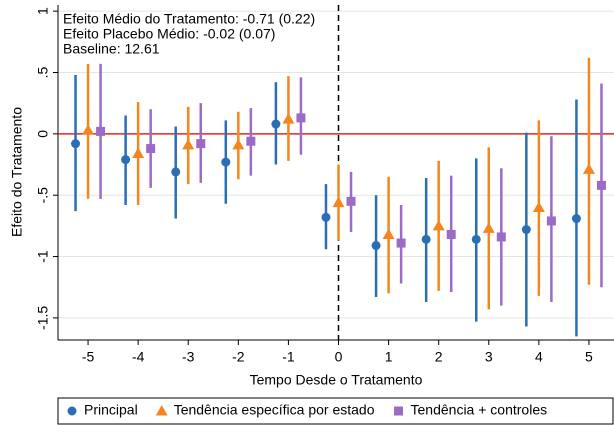  I want to click on x-tick-label: 5, so click(589, 357).